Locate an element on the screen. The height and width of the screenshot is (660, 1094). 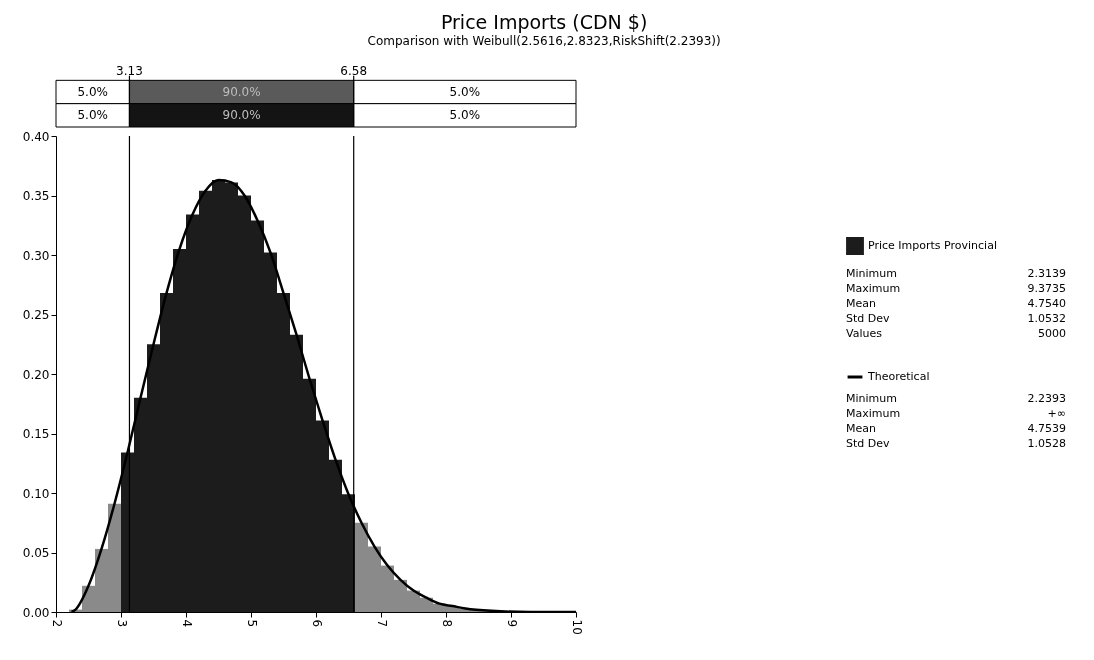
x-tick-label: 6 is located at coordinates (316, 623).